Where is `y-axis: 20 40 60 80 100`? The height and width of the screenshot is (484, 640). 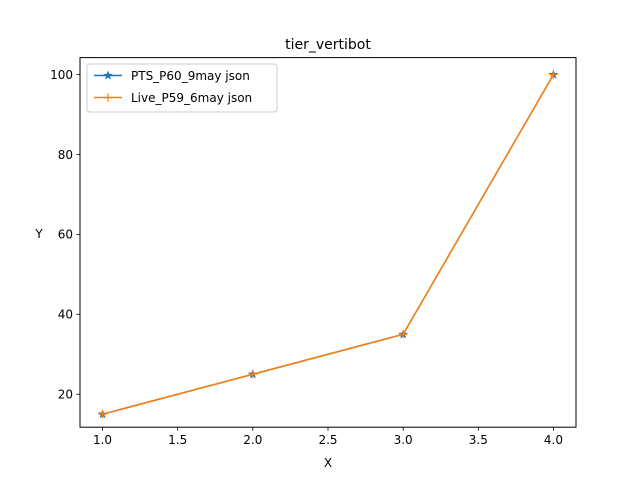 y-axis: 20 40 60 80 100 is located at coordinates (65, 235).